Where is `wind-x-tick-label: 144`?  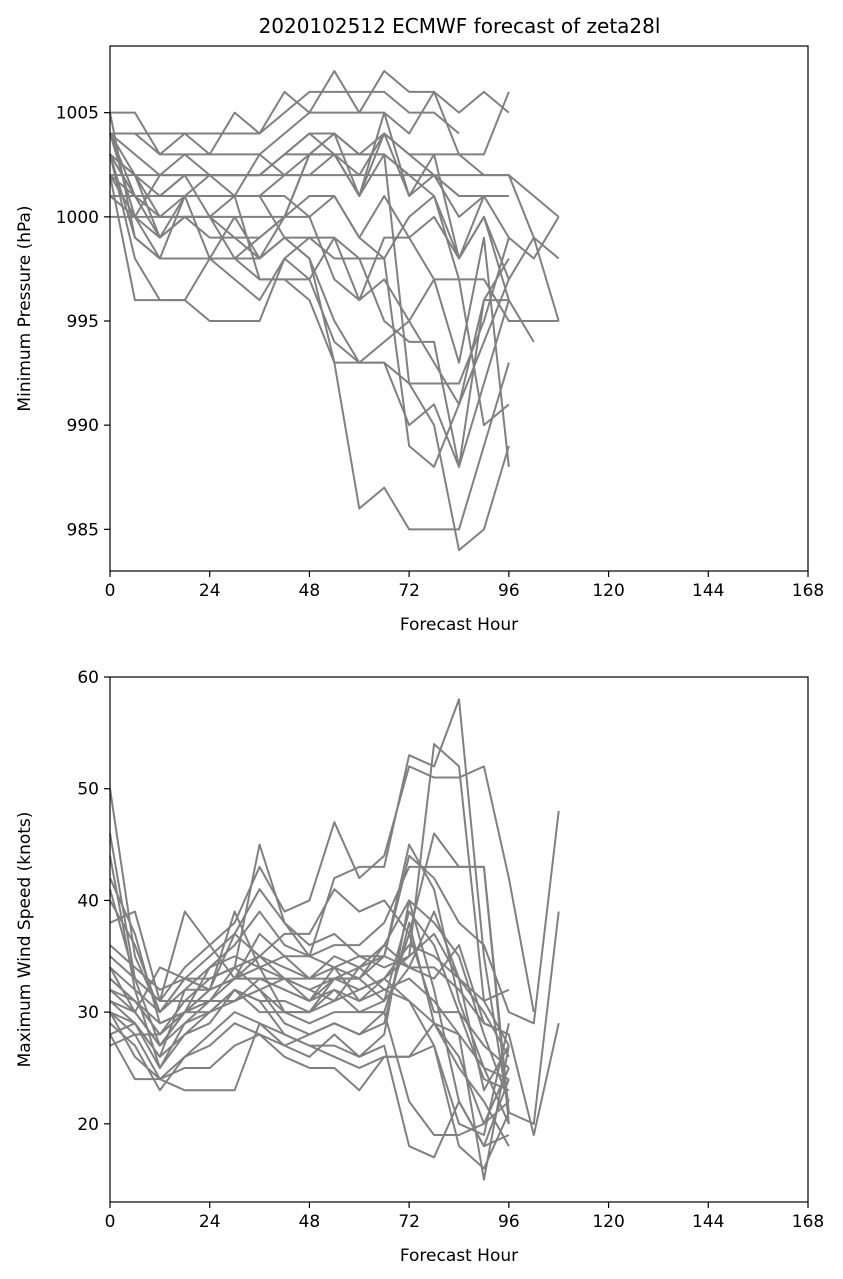
wind-x-tick-label: 144 is located at coordinates (708, 1222).